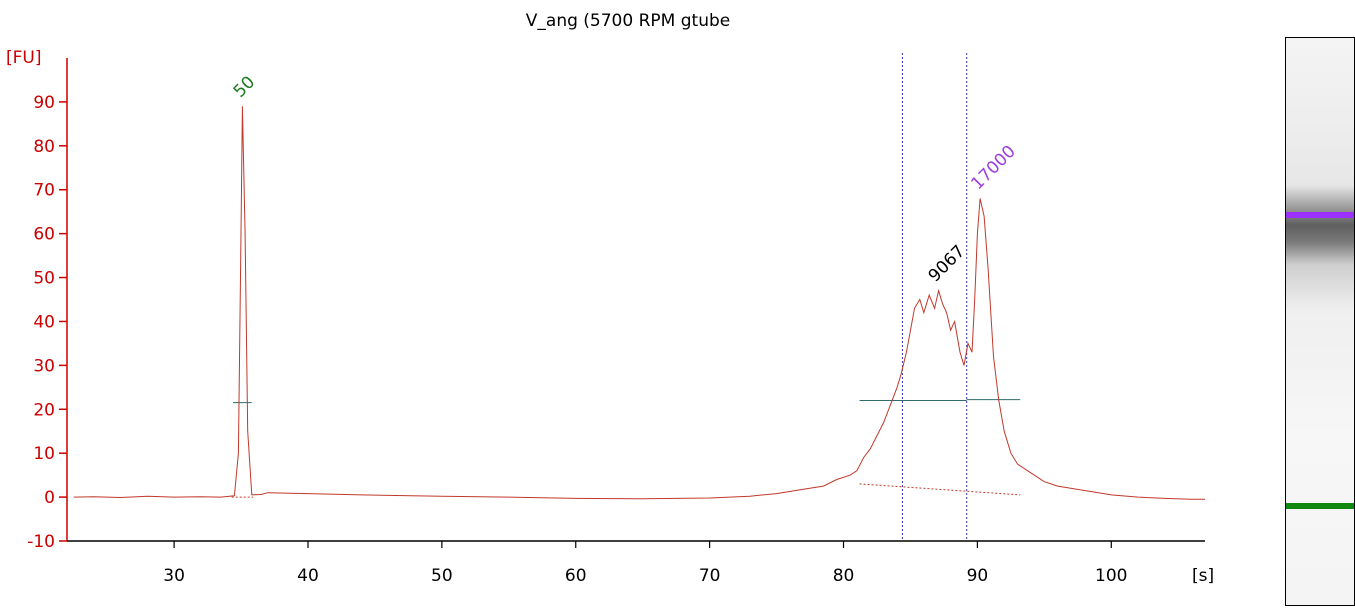 The width and height of the screenshot is (1355, 609). What do you see at coordinates (978, 576) in the screenshot?
I see `x-tick-label: 90` at bounding box center [978, 576].